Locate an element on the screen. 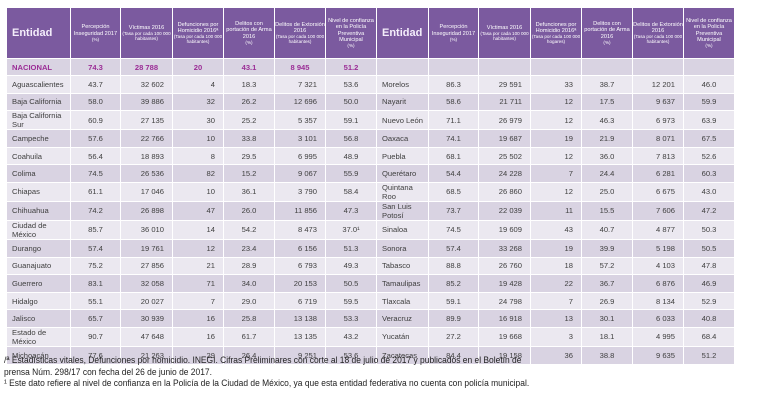  cell-value: 68.5 is located at coordinates (453, 191).